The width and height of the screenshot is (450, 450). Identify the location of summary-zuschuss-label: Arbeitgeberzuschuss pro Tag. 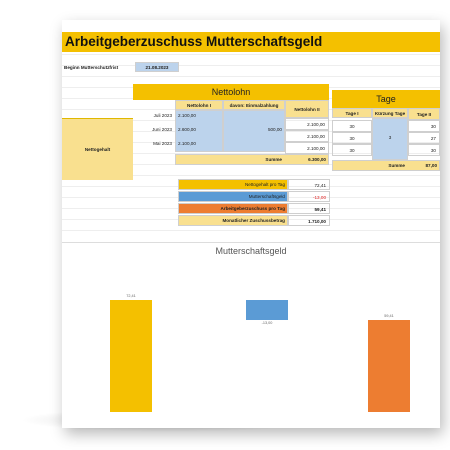
(253, 208).